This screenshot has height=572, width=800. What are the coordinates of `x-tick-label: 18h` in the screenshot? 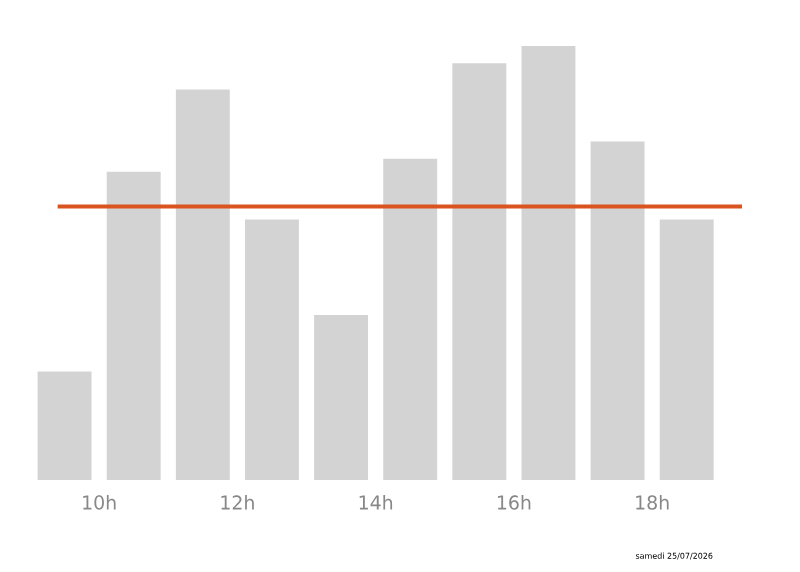 It's located at (652, 502).